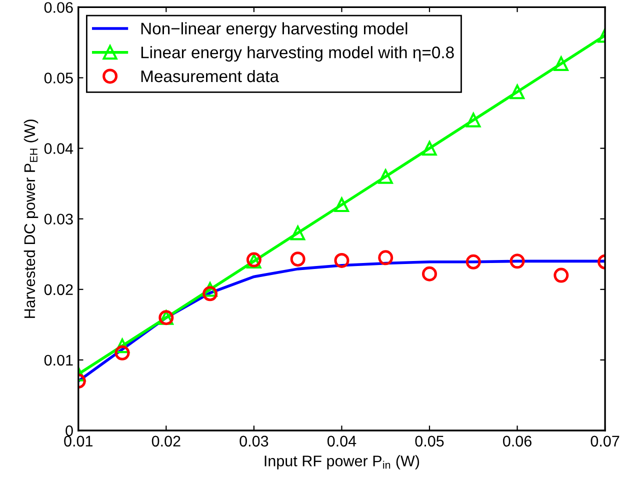 This screenshot has width=627, height=481. Describe the element at coordinates (78, 441) in the screenshot. I see `x-tick-label: 0.01` at that location.